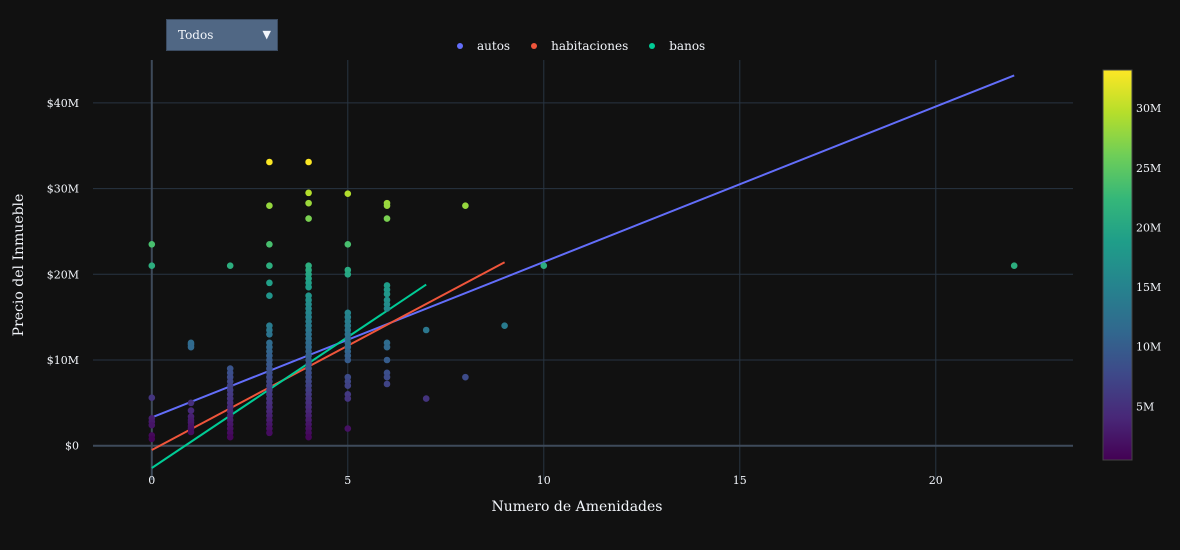 This screenshot has width=1180, height=550. I want to click on colorbar-tick-label: 30M, so click(1148, 108).